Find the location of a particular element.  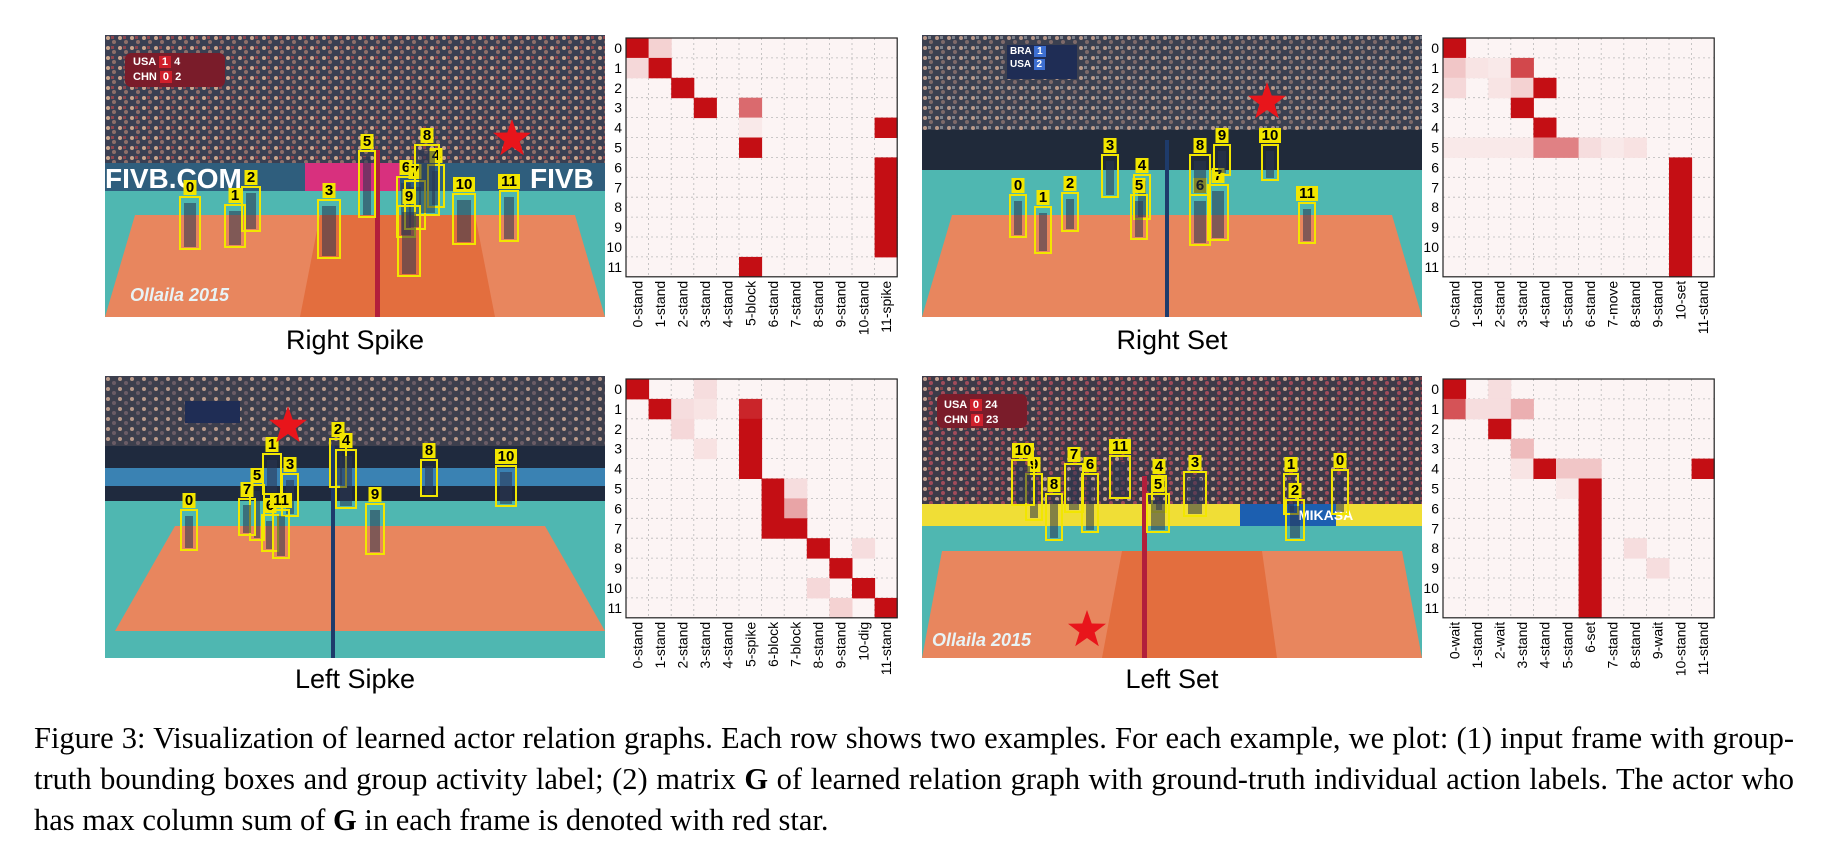

x-tick-label: 7-stand is located at coordinates (1613, 645).